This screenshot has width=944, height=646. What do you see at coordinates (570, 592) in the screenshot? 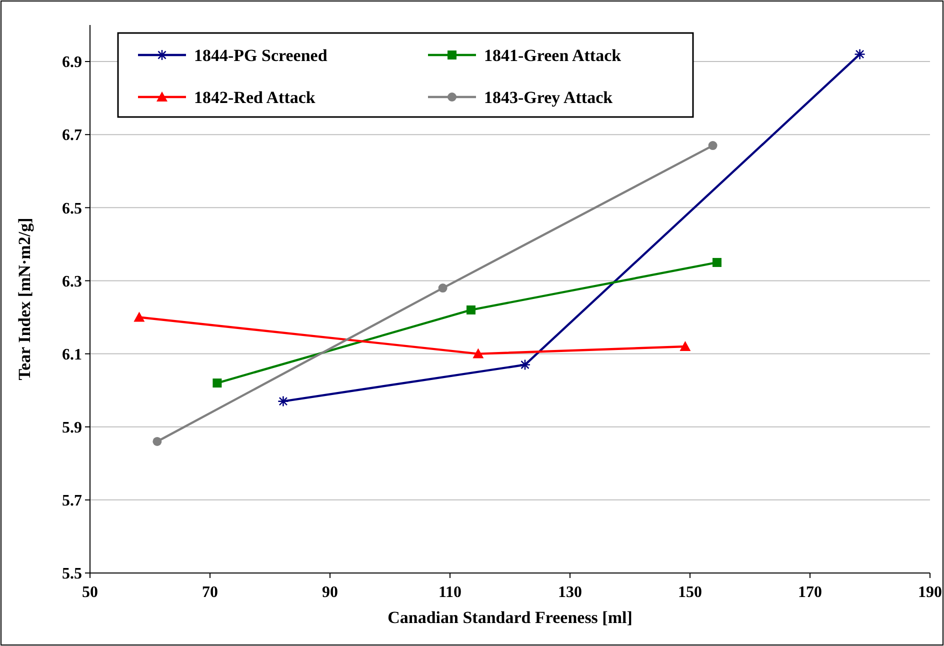
I see `x-tick-label: 130` at bounding box center [570, 592].